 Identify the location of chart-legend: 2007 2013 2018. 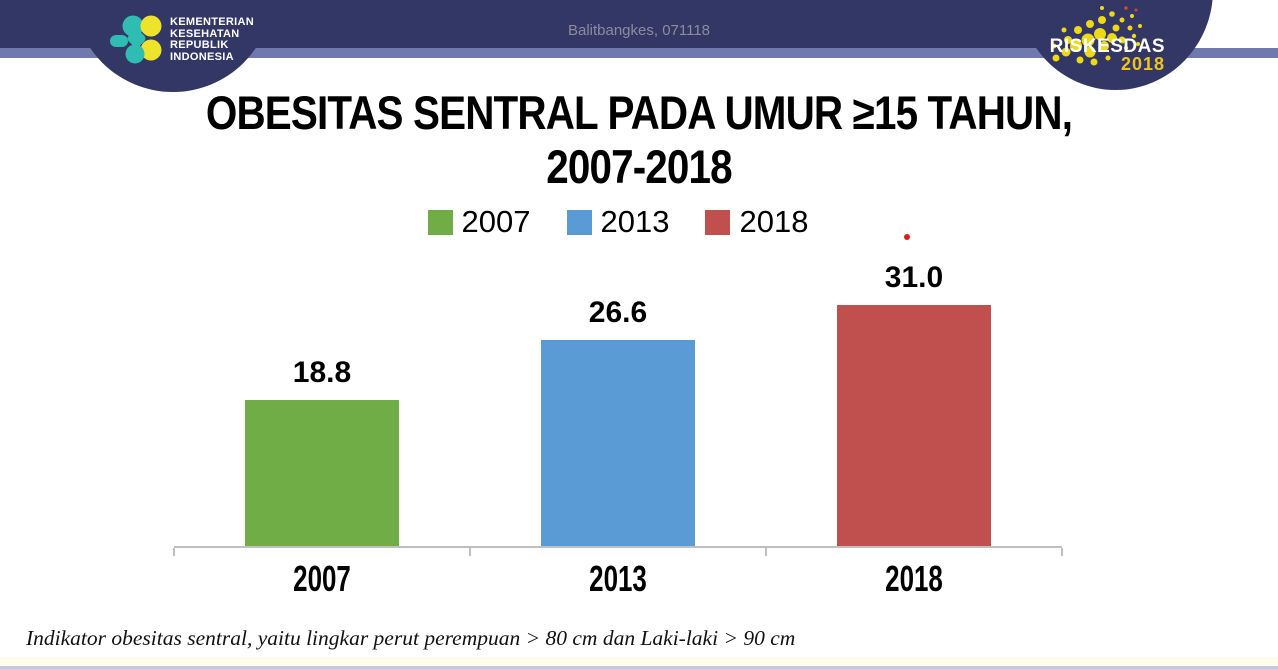
(618, 222).